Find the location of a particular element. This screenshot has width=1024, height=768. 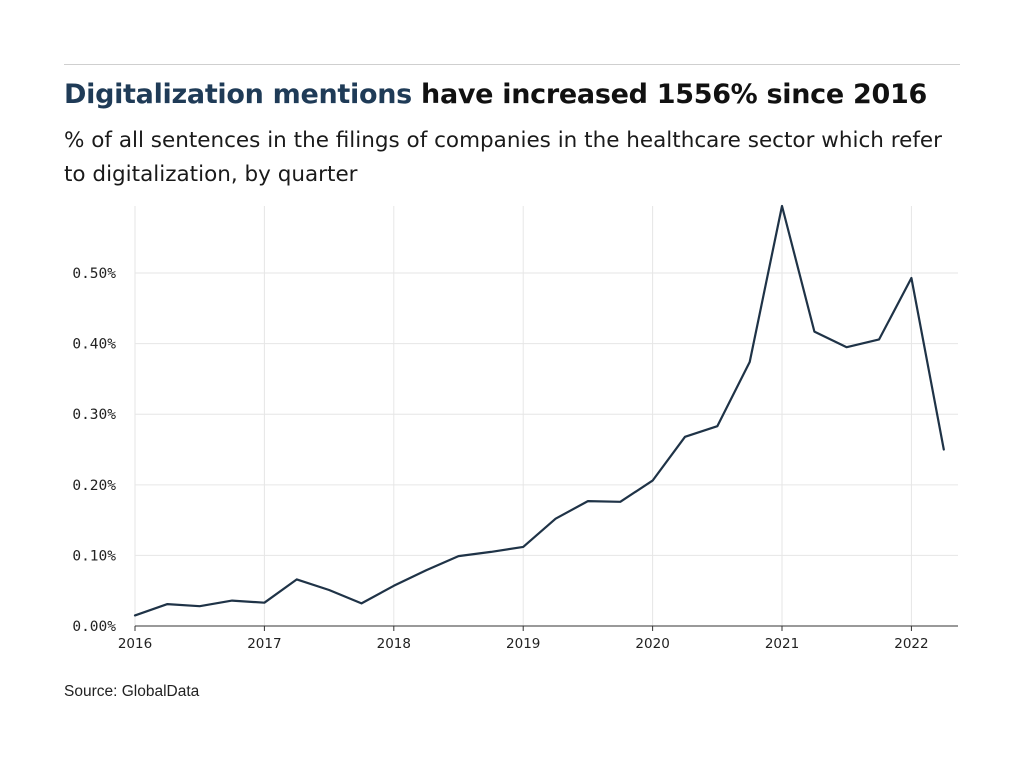

x-tick-label: 2020 is located at coordinates (652, 644).